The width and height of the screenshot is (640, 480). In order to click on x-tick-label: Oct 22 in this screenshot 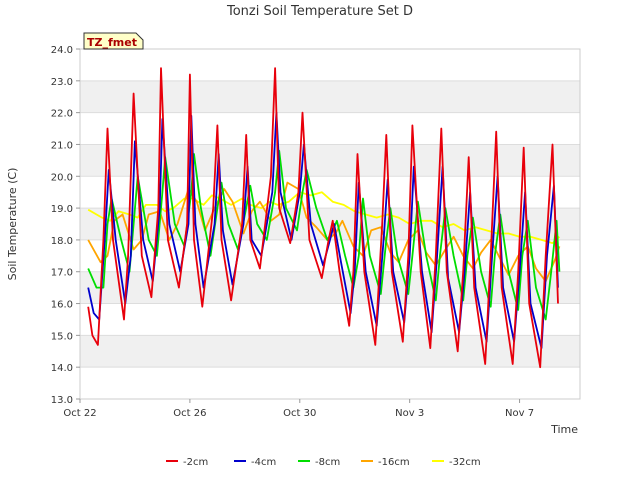, I will do `click(79, 413)`.